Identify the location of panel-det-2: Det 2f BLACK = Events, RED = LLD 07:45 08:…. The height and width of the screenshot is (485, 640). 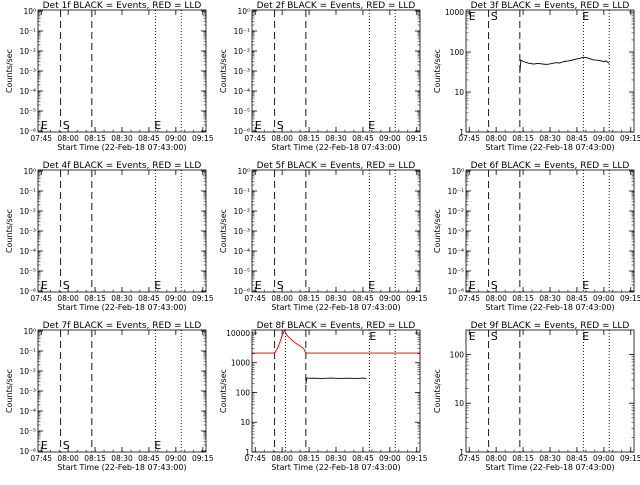
(323, 76).